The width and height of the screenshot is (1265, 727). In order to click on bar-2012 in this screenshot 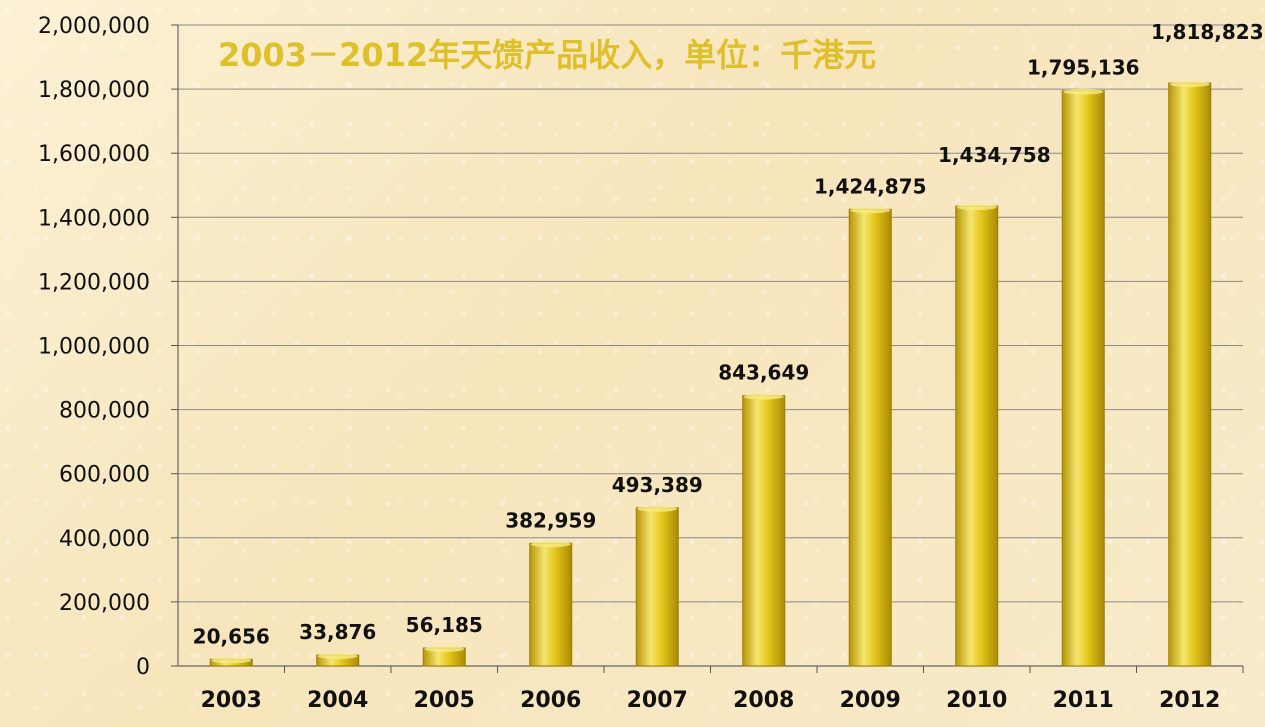, I will do `click(1190, 374)`.